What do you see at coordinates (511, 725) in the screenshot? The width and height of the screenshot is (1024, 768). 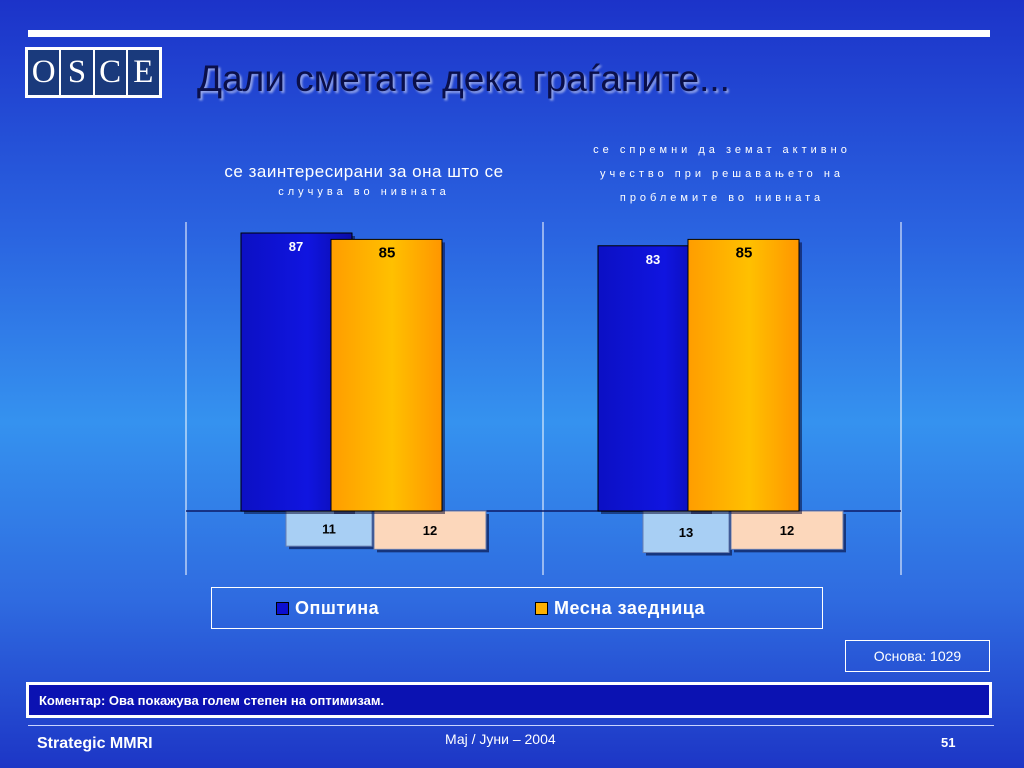 I see `bottom-rule` at bounding box center [511, 725].